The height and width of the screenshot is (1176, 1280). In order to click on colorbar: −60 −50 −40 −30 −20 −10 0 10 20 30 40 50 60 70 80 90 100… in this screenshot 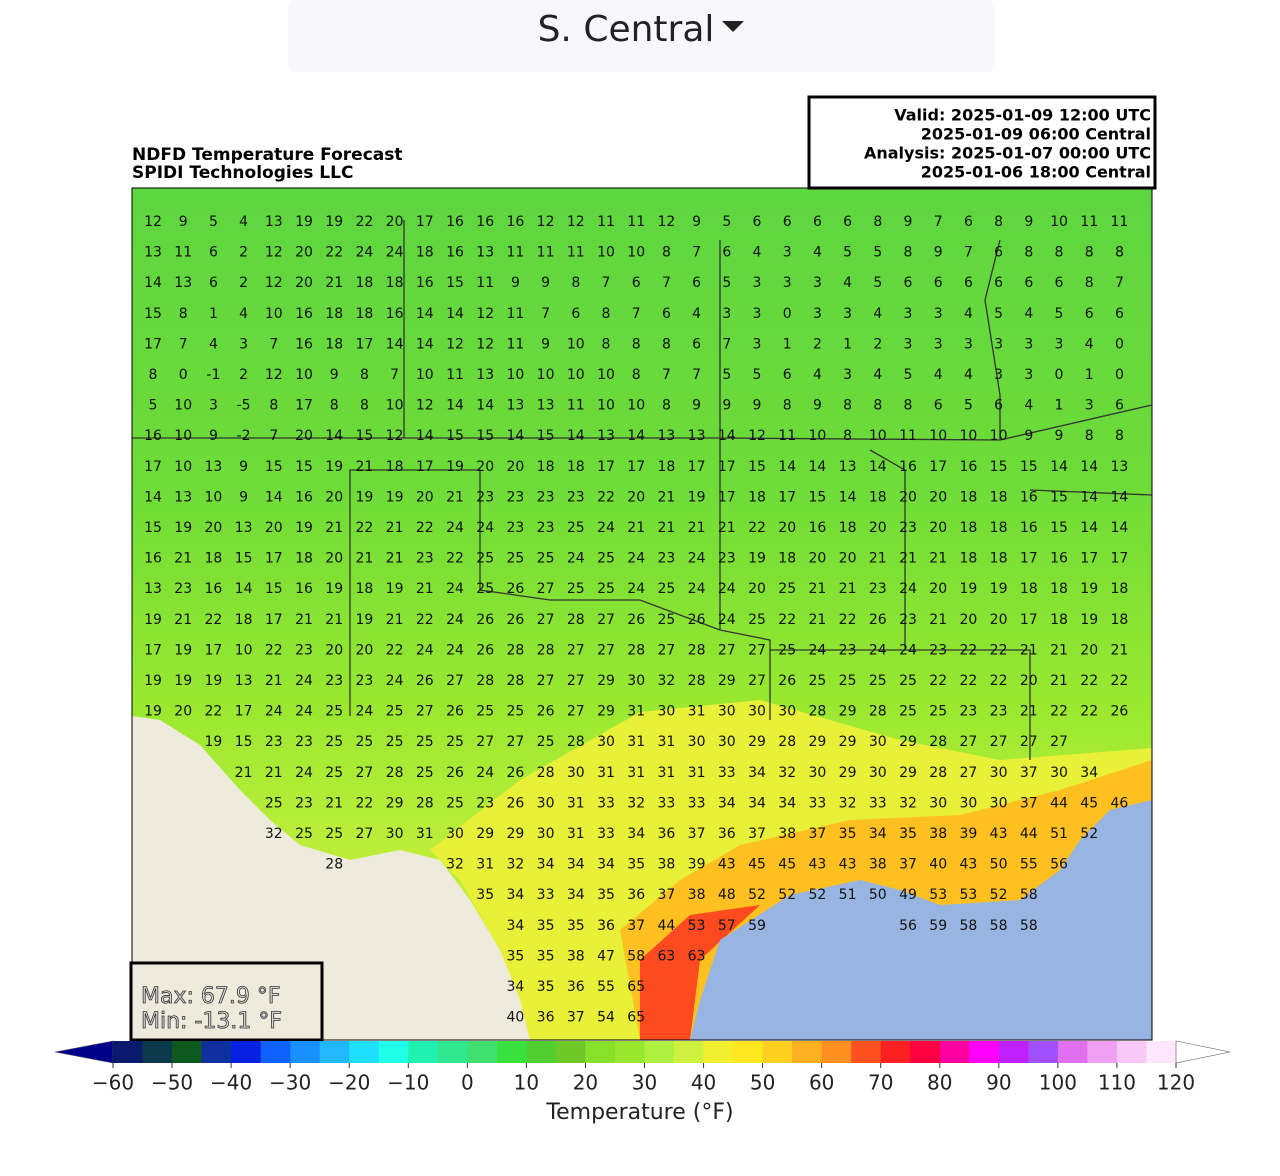, I will do `click(642, 1067)`.